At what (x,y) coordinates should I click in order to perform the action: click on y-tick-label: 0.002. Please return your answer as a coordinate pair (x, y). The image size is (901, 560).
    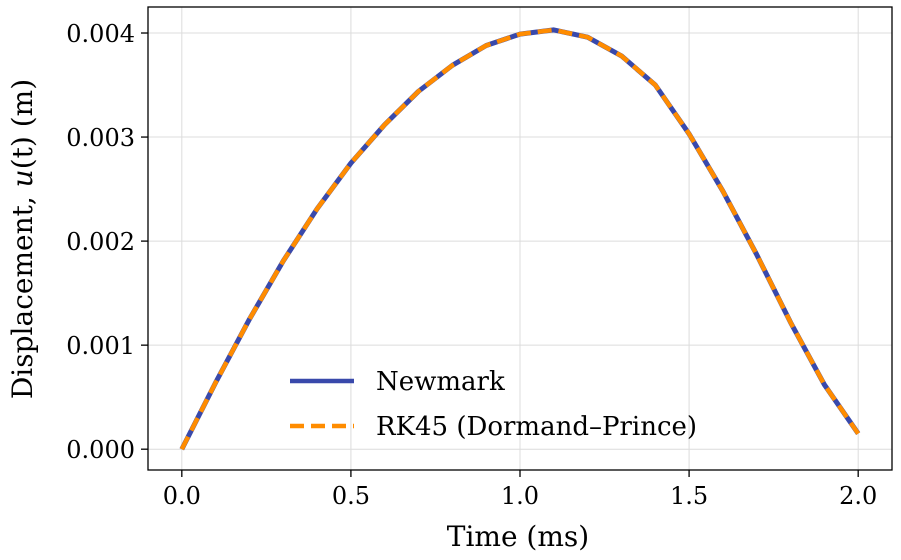
    Looking at the image, I should click on (100, 242).